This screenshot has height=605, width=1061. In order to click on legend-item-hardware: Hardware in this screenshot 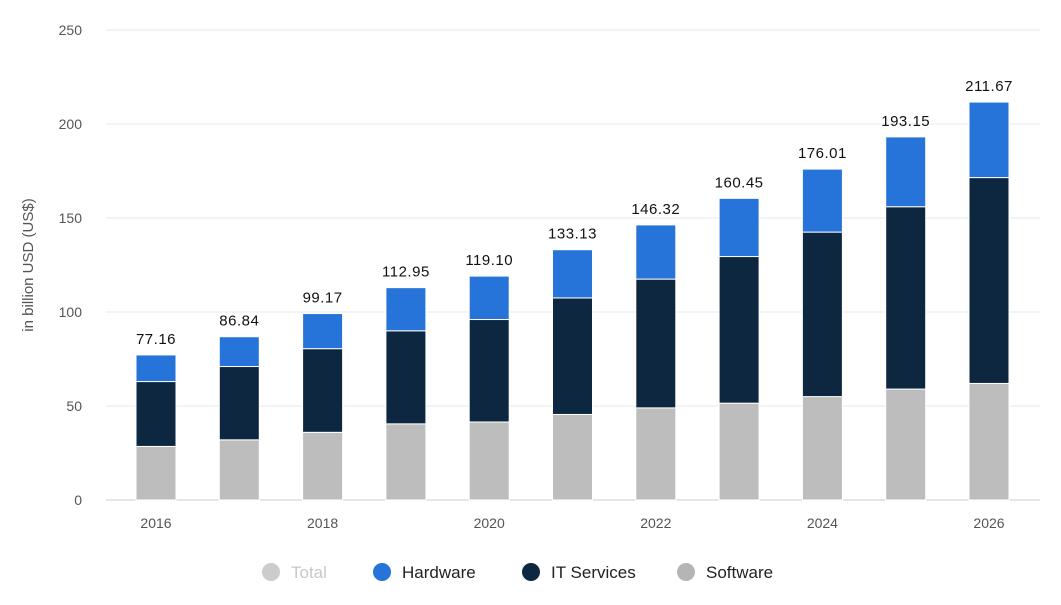, I will do `click(424, 572)`.